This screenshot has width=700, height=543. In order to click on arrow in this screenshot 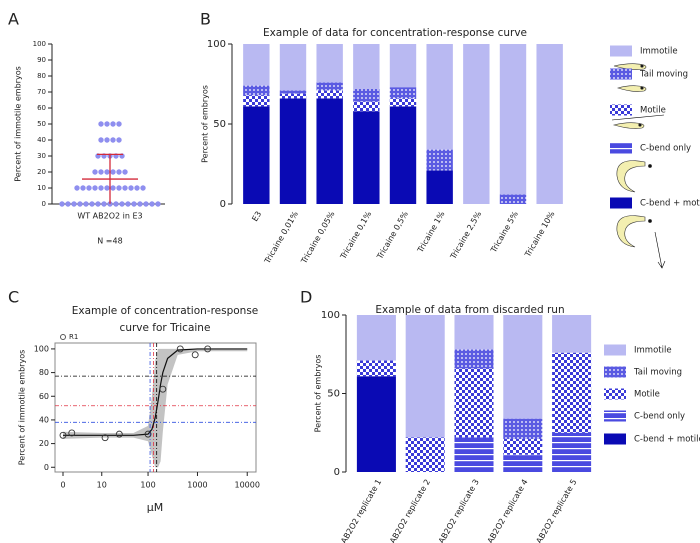, I will do `click(660, 250)`.